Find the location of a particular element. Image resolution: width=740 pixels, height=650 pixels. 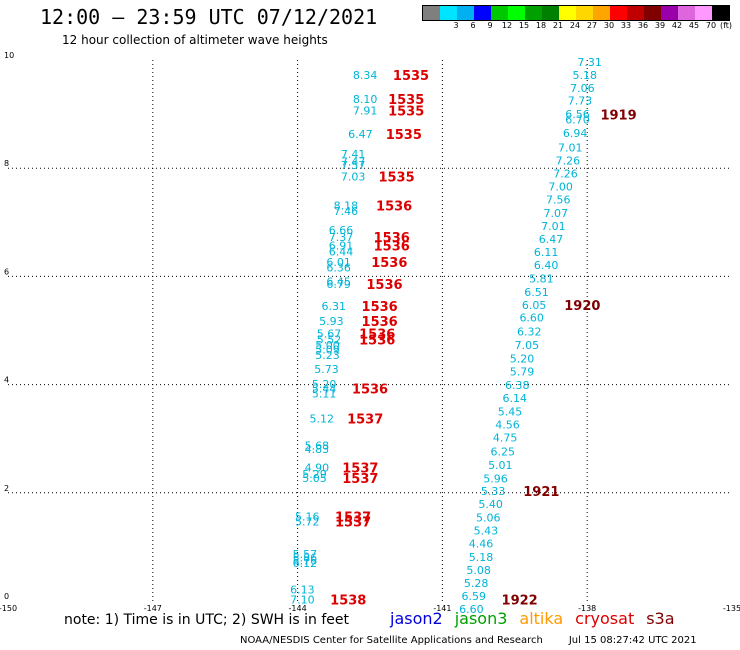

wave-height-point: 5.44 is located at coordinates (324, 388).